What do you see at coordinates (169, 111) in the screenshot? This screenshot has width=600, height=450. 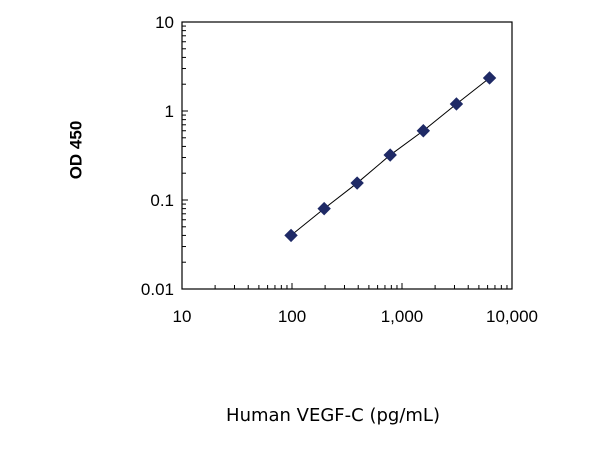 I see `y-tick-label: 1` at bounding box center [169, 111].